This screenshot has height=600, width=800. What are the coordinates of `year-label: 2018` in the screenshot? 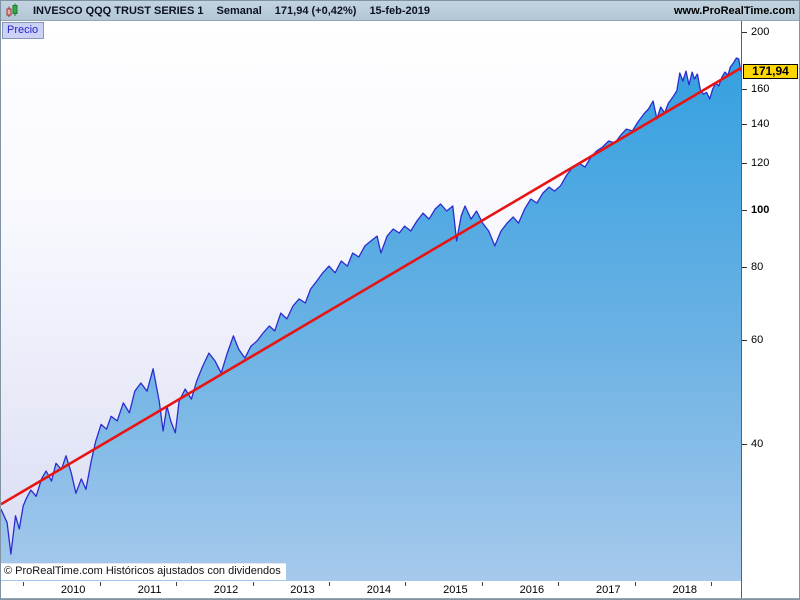 It's located at (684, 590).